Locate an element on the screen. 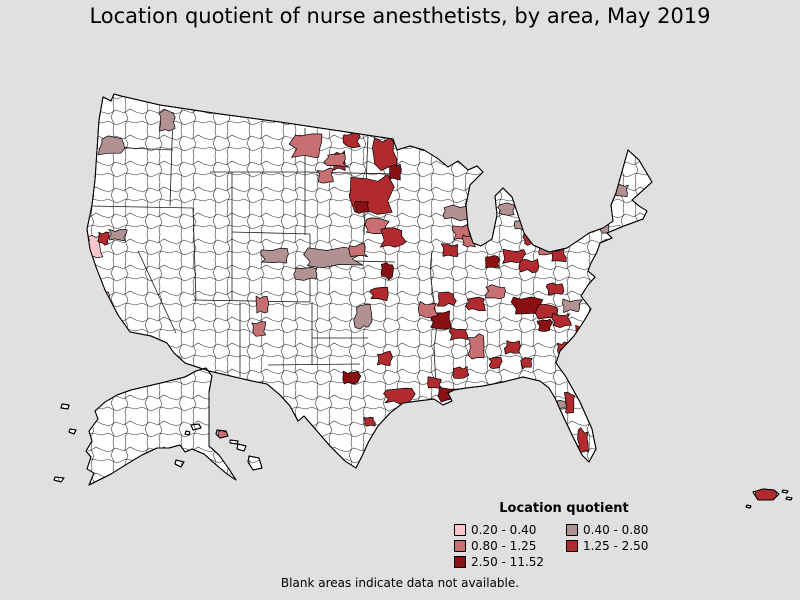 The width and height of the screenshot is (800, 600). legend-label: 0.40 - 0.80 is located at coordinates (616, 530).